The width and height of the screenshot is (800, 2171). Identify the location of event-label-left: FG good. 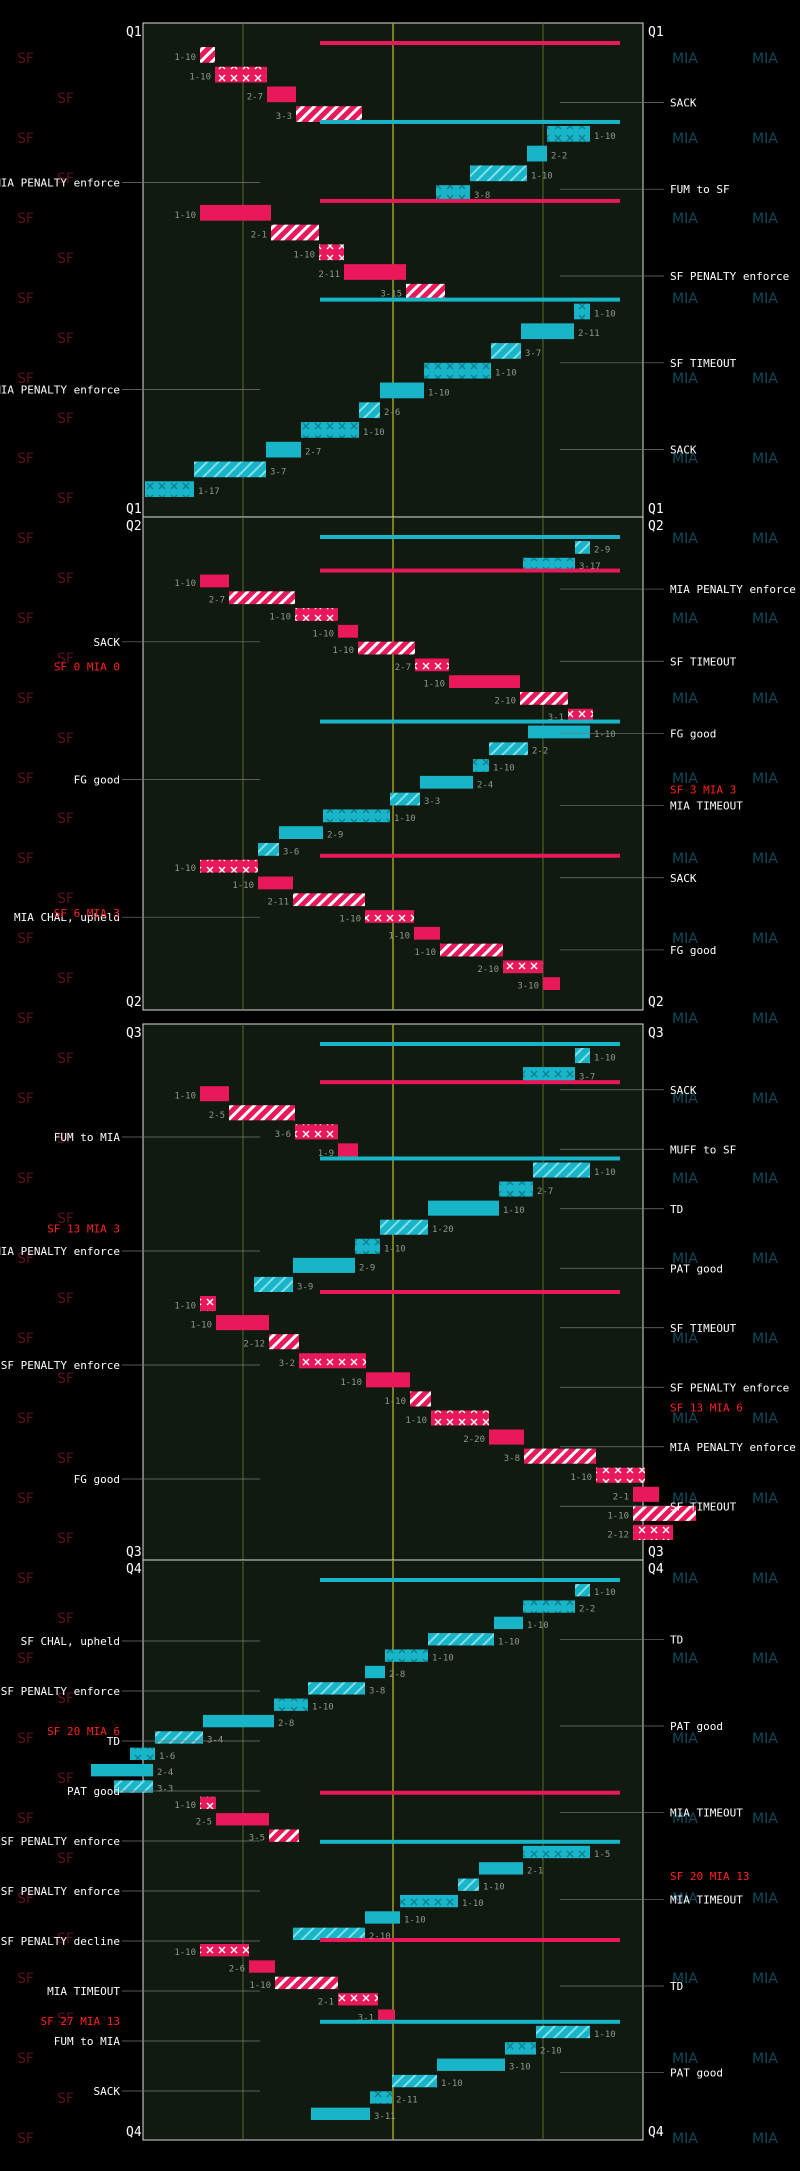
(97, 780).